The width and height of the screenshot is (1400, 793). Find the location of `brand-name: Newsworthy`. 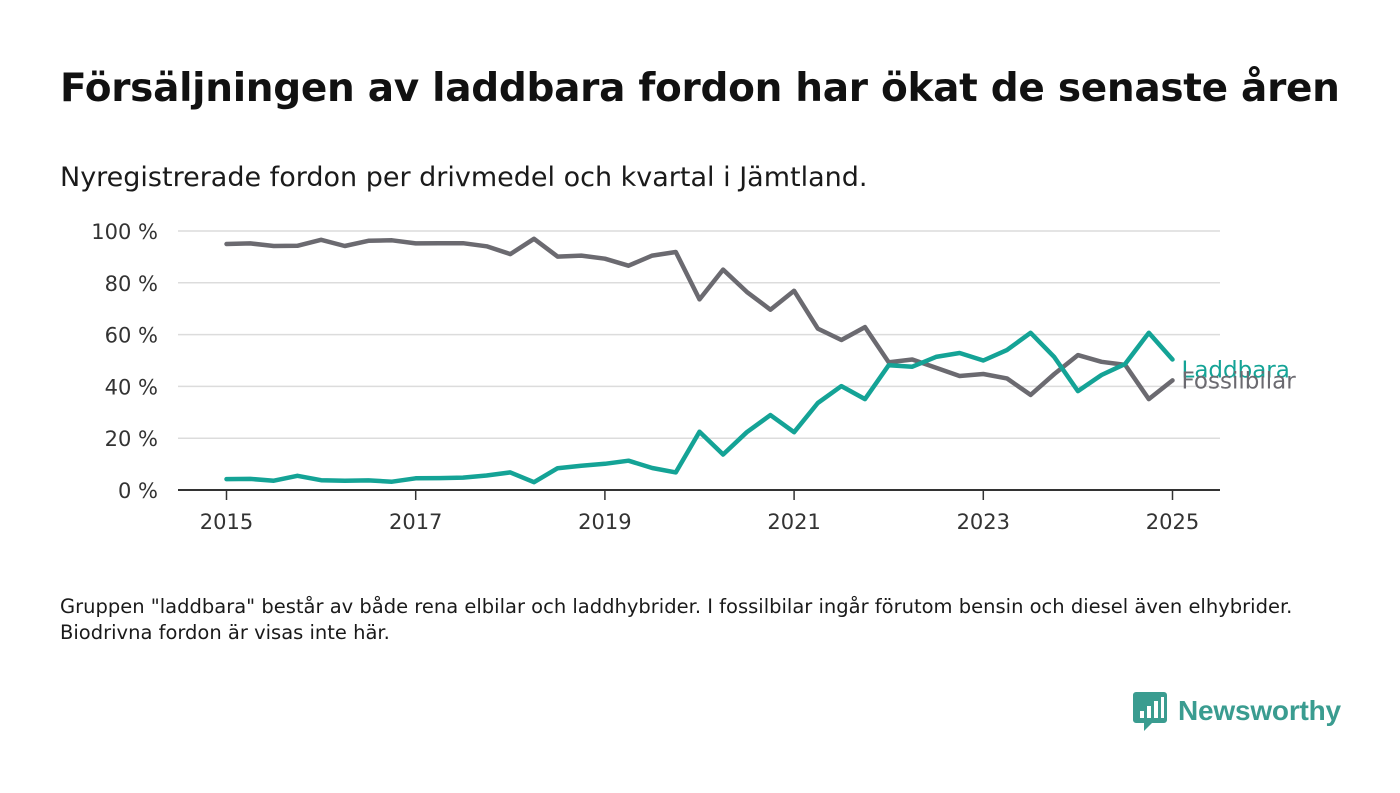

brand-name: Newsworthy is located at coordinates (1259, 710).